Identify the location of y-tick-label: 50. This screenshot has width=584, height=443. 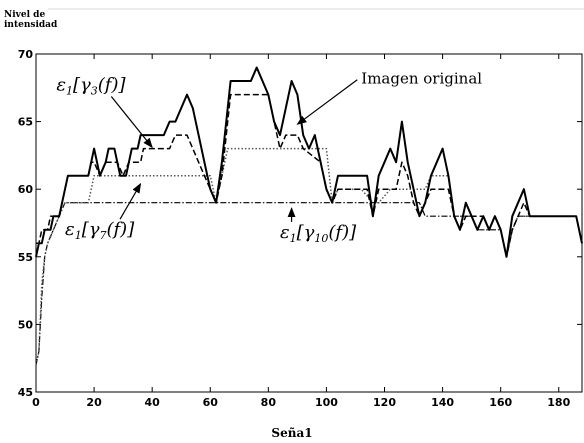
(26, 324).